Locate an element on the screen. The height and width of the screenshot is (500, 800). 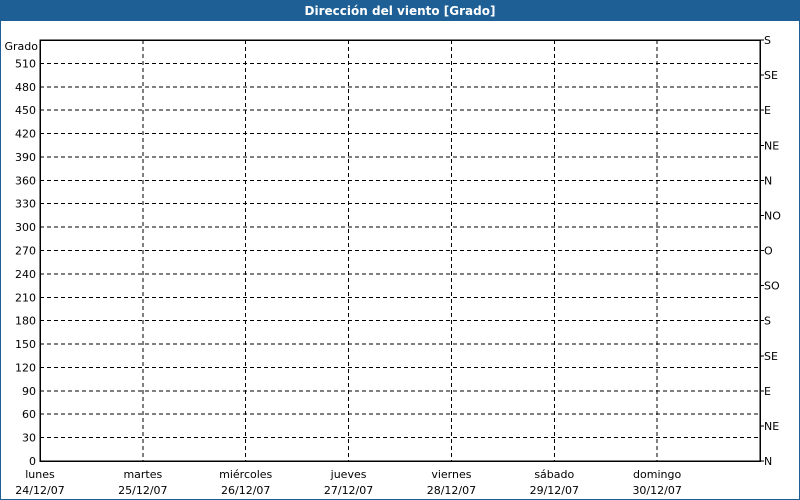
y-tick-label: 270 is located at coordinates (25, 251).